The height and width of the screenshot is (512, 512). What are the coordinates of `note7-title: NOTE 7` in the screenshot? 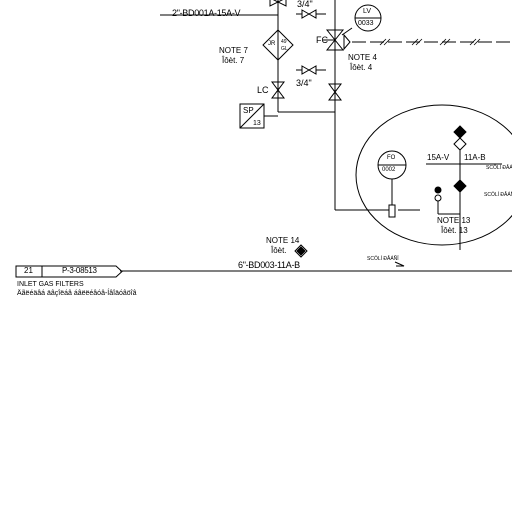 It's located at (233, 50).